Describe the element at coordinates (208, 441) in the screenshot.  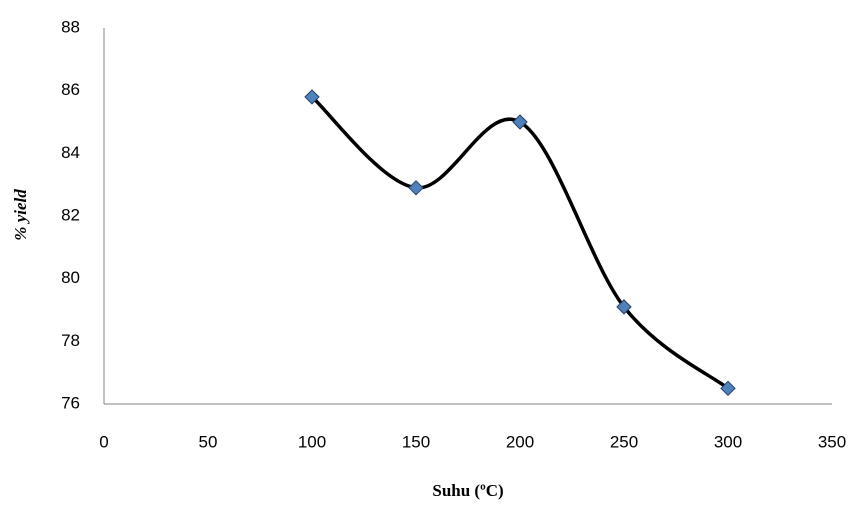
I see `x-tick-label: 50` at that location.